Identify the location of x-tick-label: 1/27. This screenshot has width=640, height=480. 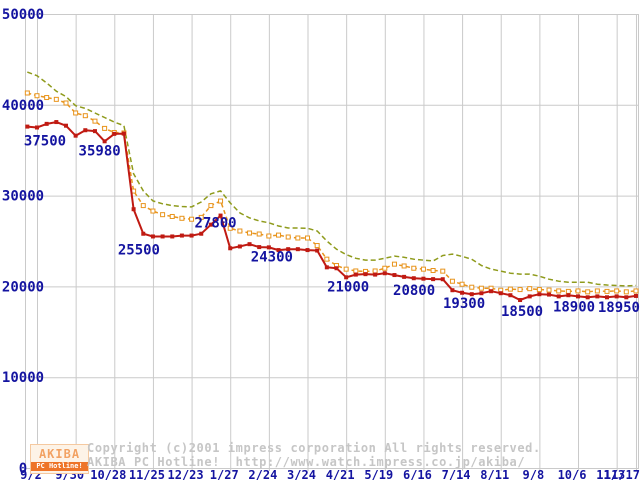
(224, 474).